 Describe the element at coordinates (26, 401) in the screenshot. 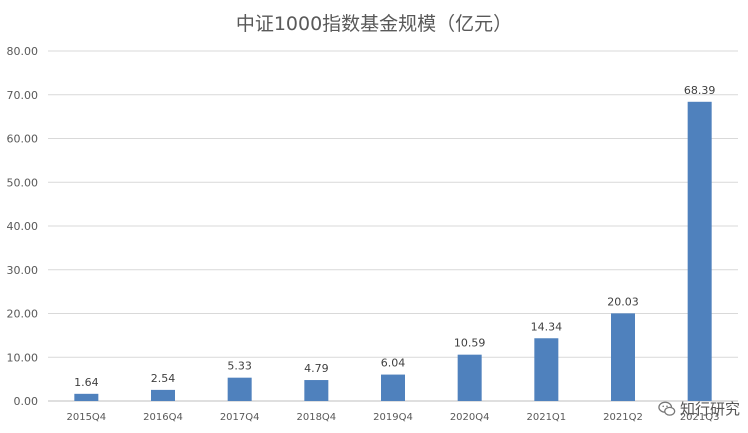

I see `y-tick-label: 0.00` at that location.